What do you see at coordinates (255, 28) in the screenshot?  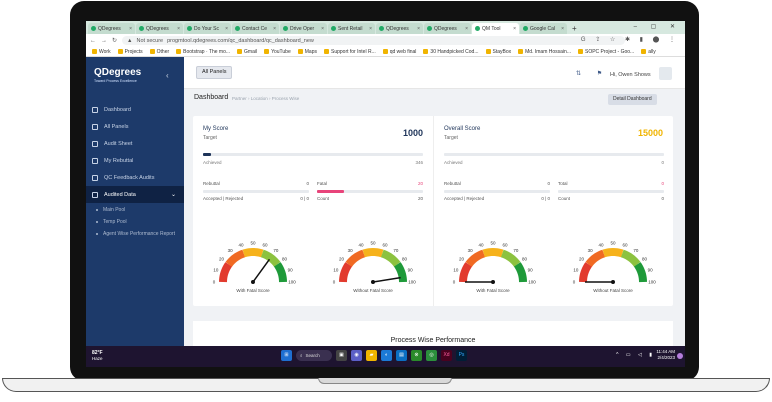 I see `browser-tab: Contact Ce ×` at bounding box center [255, 28].